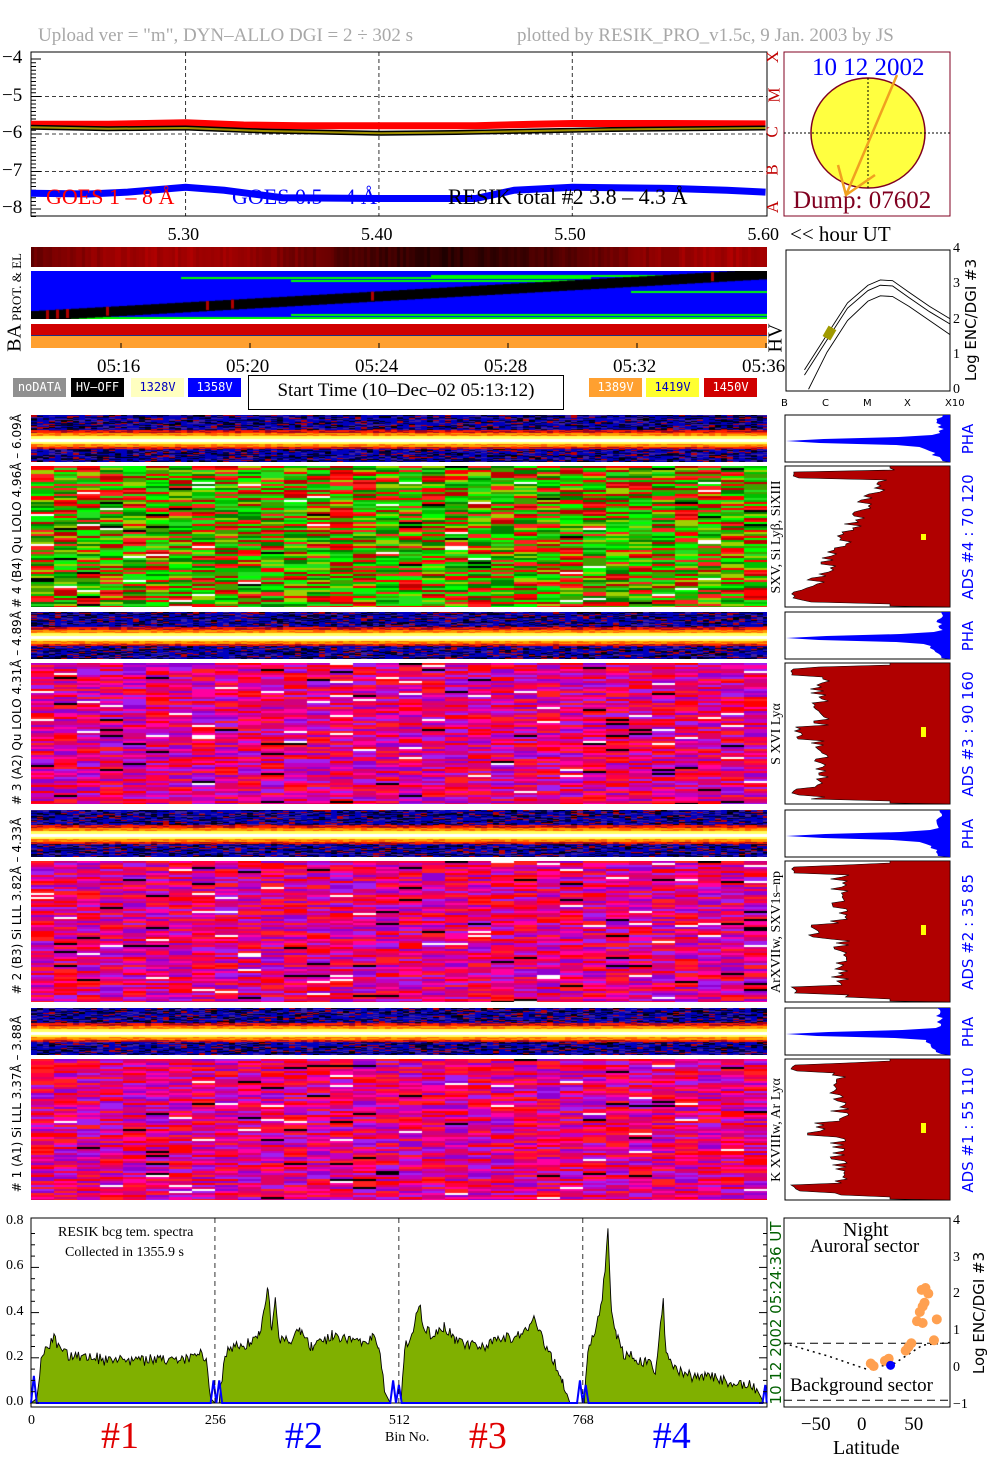  I want to click on channel-label-4: # 4 (B4) Qu LOLO 4.96Å – 6.09Å, so click(17, 511).